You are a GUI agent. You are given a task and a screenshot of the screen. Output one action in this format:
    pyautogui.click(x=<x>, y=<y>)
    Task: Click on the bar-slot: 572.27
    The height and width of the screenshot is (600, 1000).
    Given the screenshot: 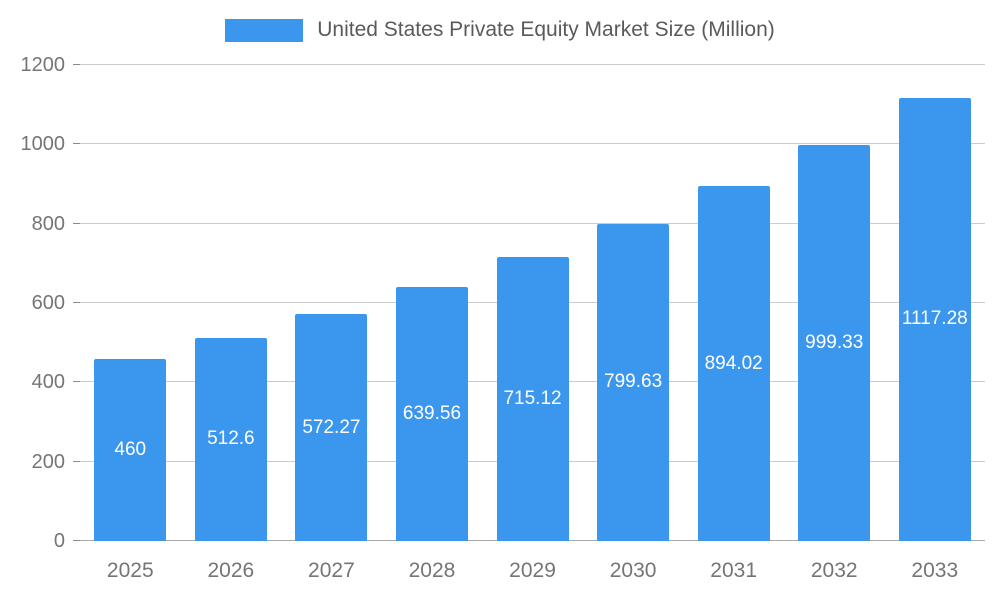 What is the action you would take?
    pyautogui.click(x=331, y=303)
    